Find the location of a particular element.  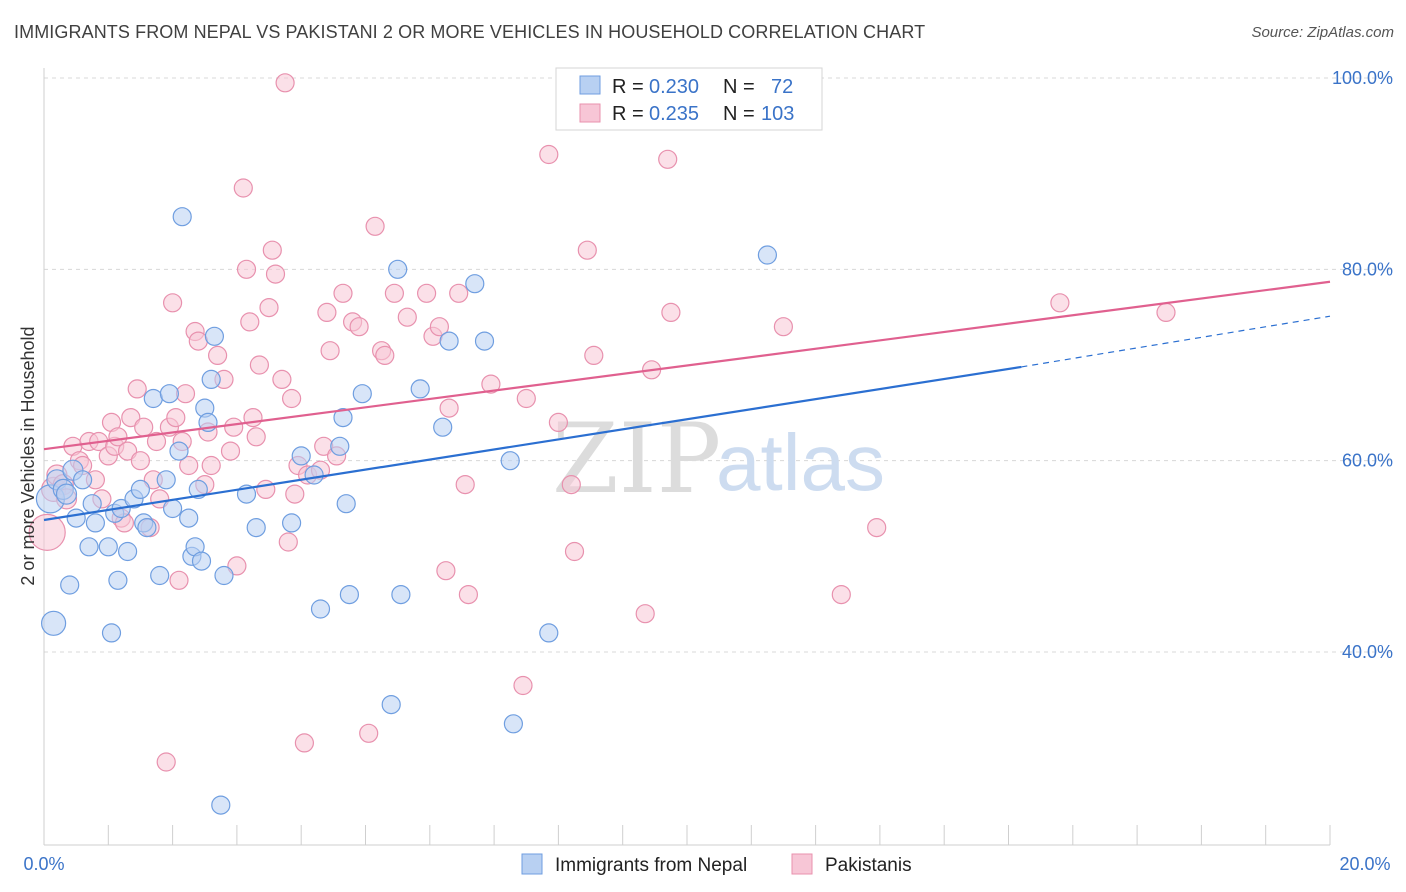

watermark-atlas: atlas is located at coordinates (800, 462).